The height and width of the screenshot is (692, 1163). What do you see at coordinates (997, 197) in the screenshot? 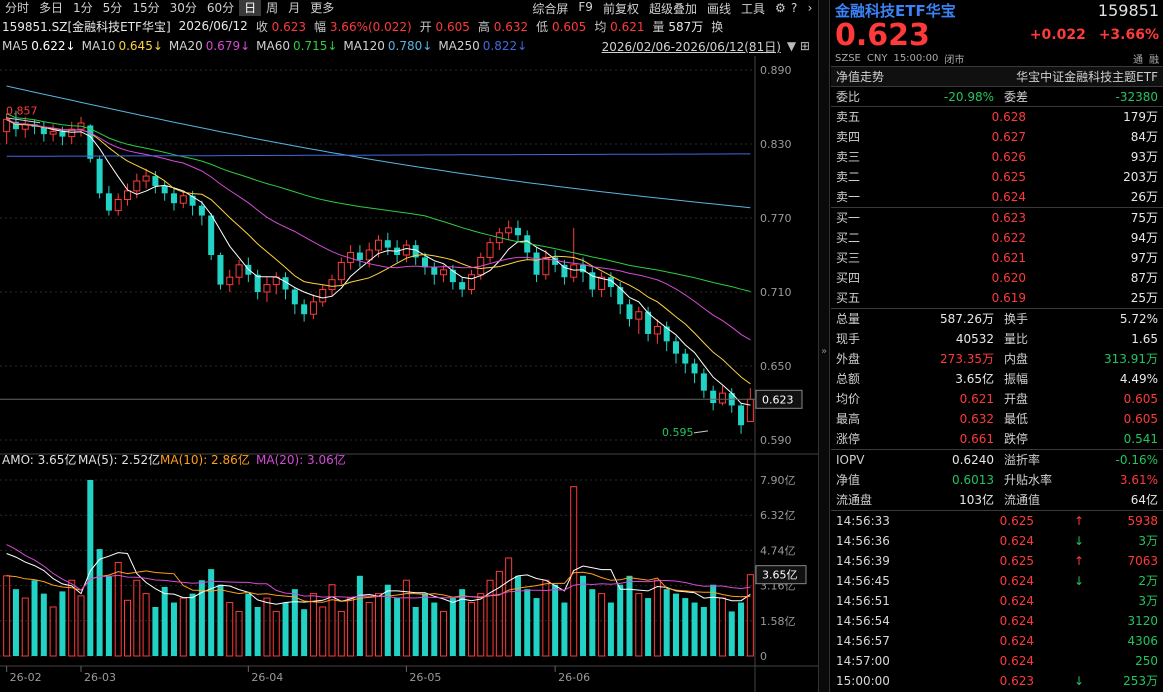
I see `ask-row: 卖一 0.624 26万` at bounding box center [997, 197].